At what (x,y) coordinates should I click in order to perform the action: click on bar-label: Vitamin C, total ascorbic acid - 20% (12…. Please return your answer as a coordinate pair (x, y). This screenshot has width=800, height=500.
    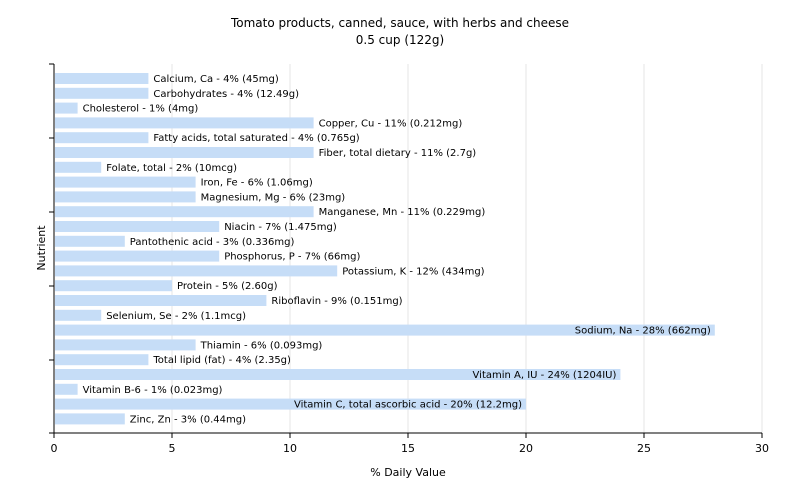
    Looking at the image, I should click on (408, 405).